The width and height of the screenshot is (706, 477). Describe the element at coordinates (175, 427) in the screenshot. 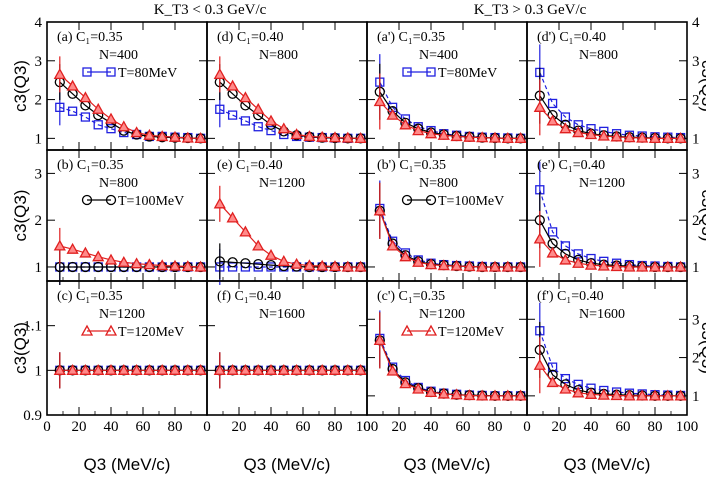

I see `x-tick-label: 80` at that location.